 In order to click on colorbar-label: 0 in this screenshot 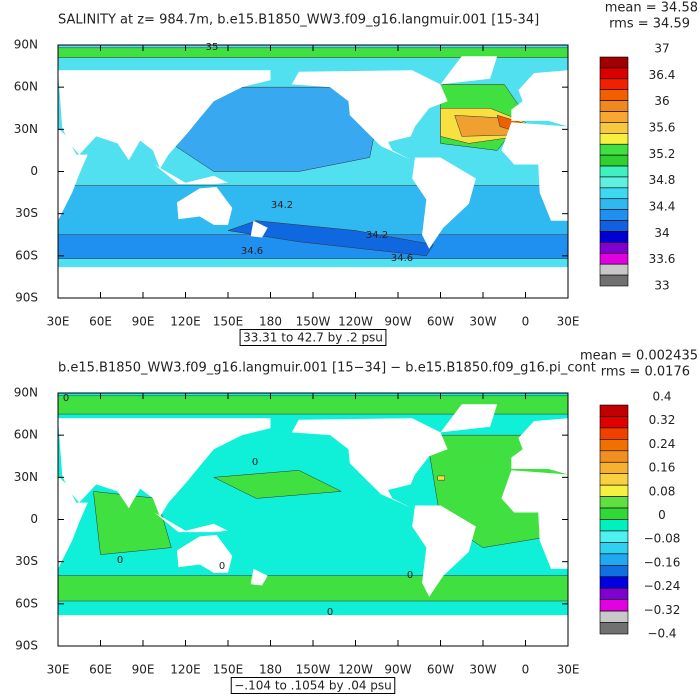, I will do `click(662, 515)`.